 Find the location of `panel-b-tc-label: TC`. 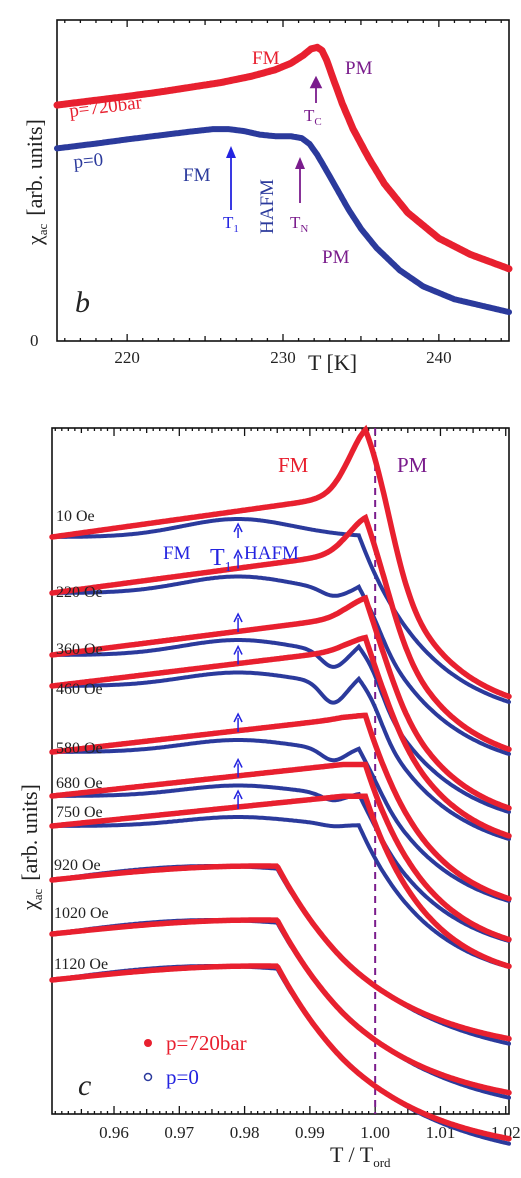

panel-b-tc-label: TC is located at coordinates (313, 117).